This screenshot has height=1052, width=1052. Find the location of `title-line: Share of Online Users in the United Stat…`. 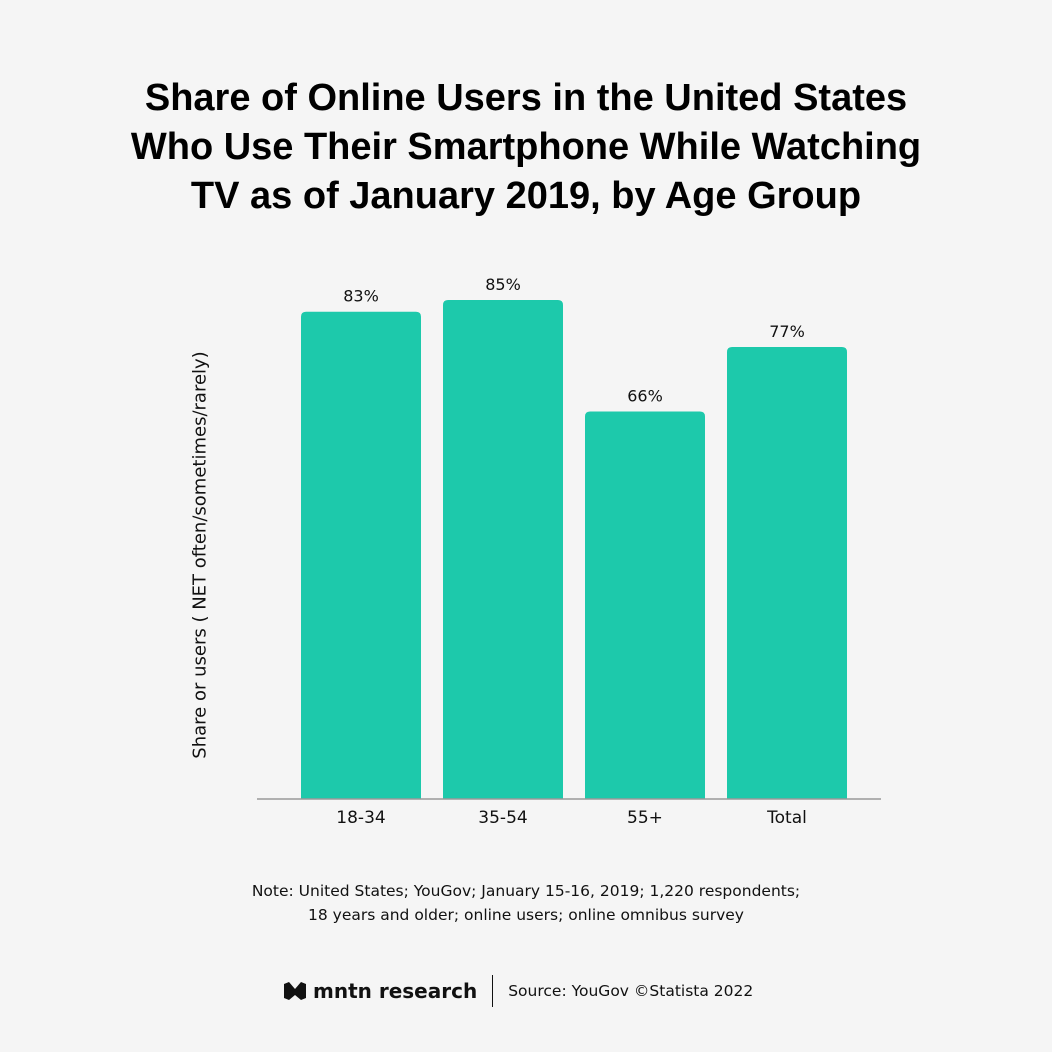

title-line: Share of Online Users in the United Stat… is located at coordinates (526, 98).